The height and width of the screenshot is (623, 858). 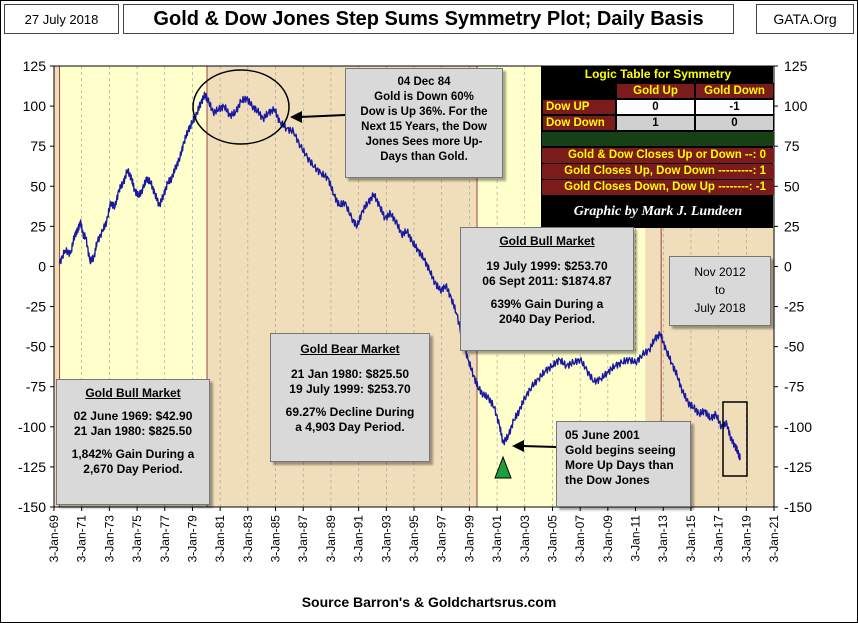 I want to click on y-tick-label: -25, so click(x=36, y=307).